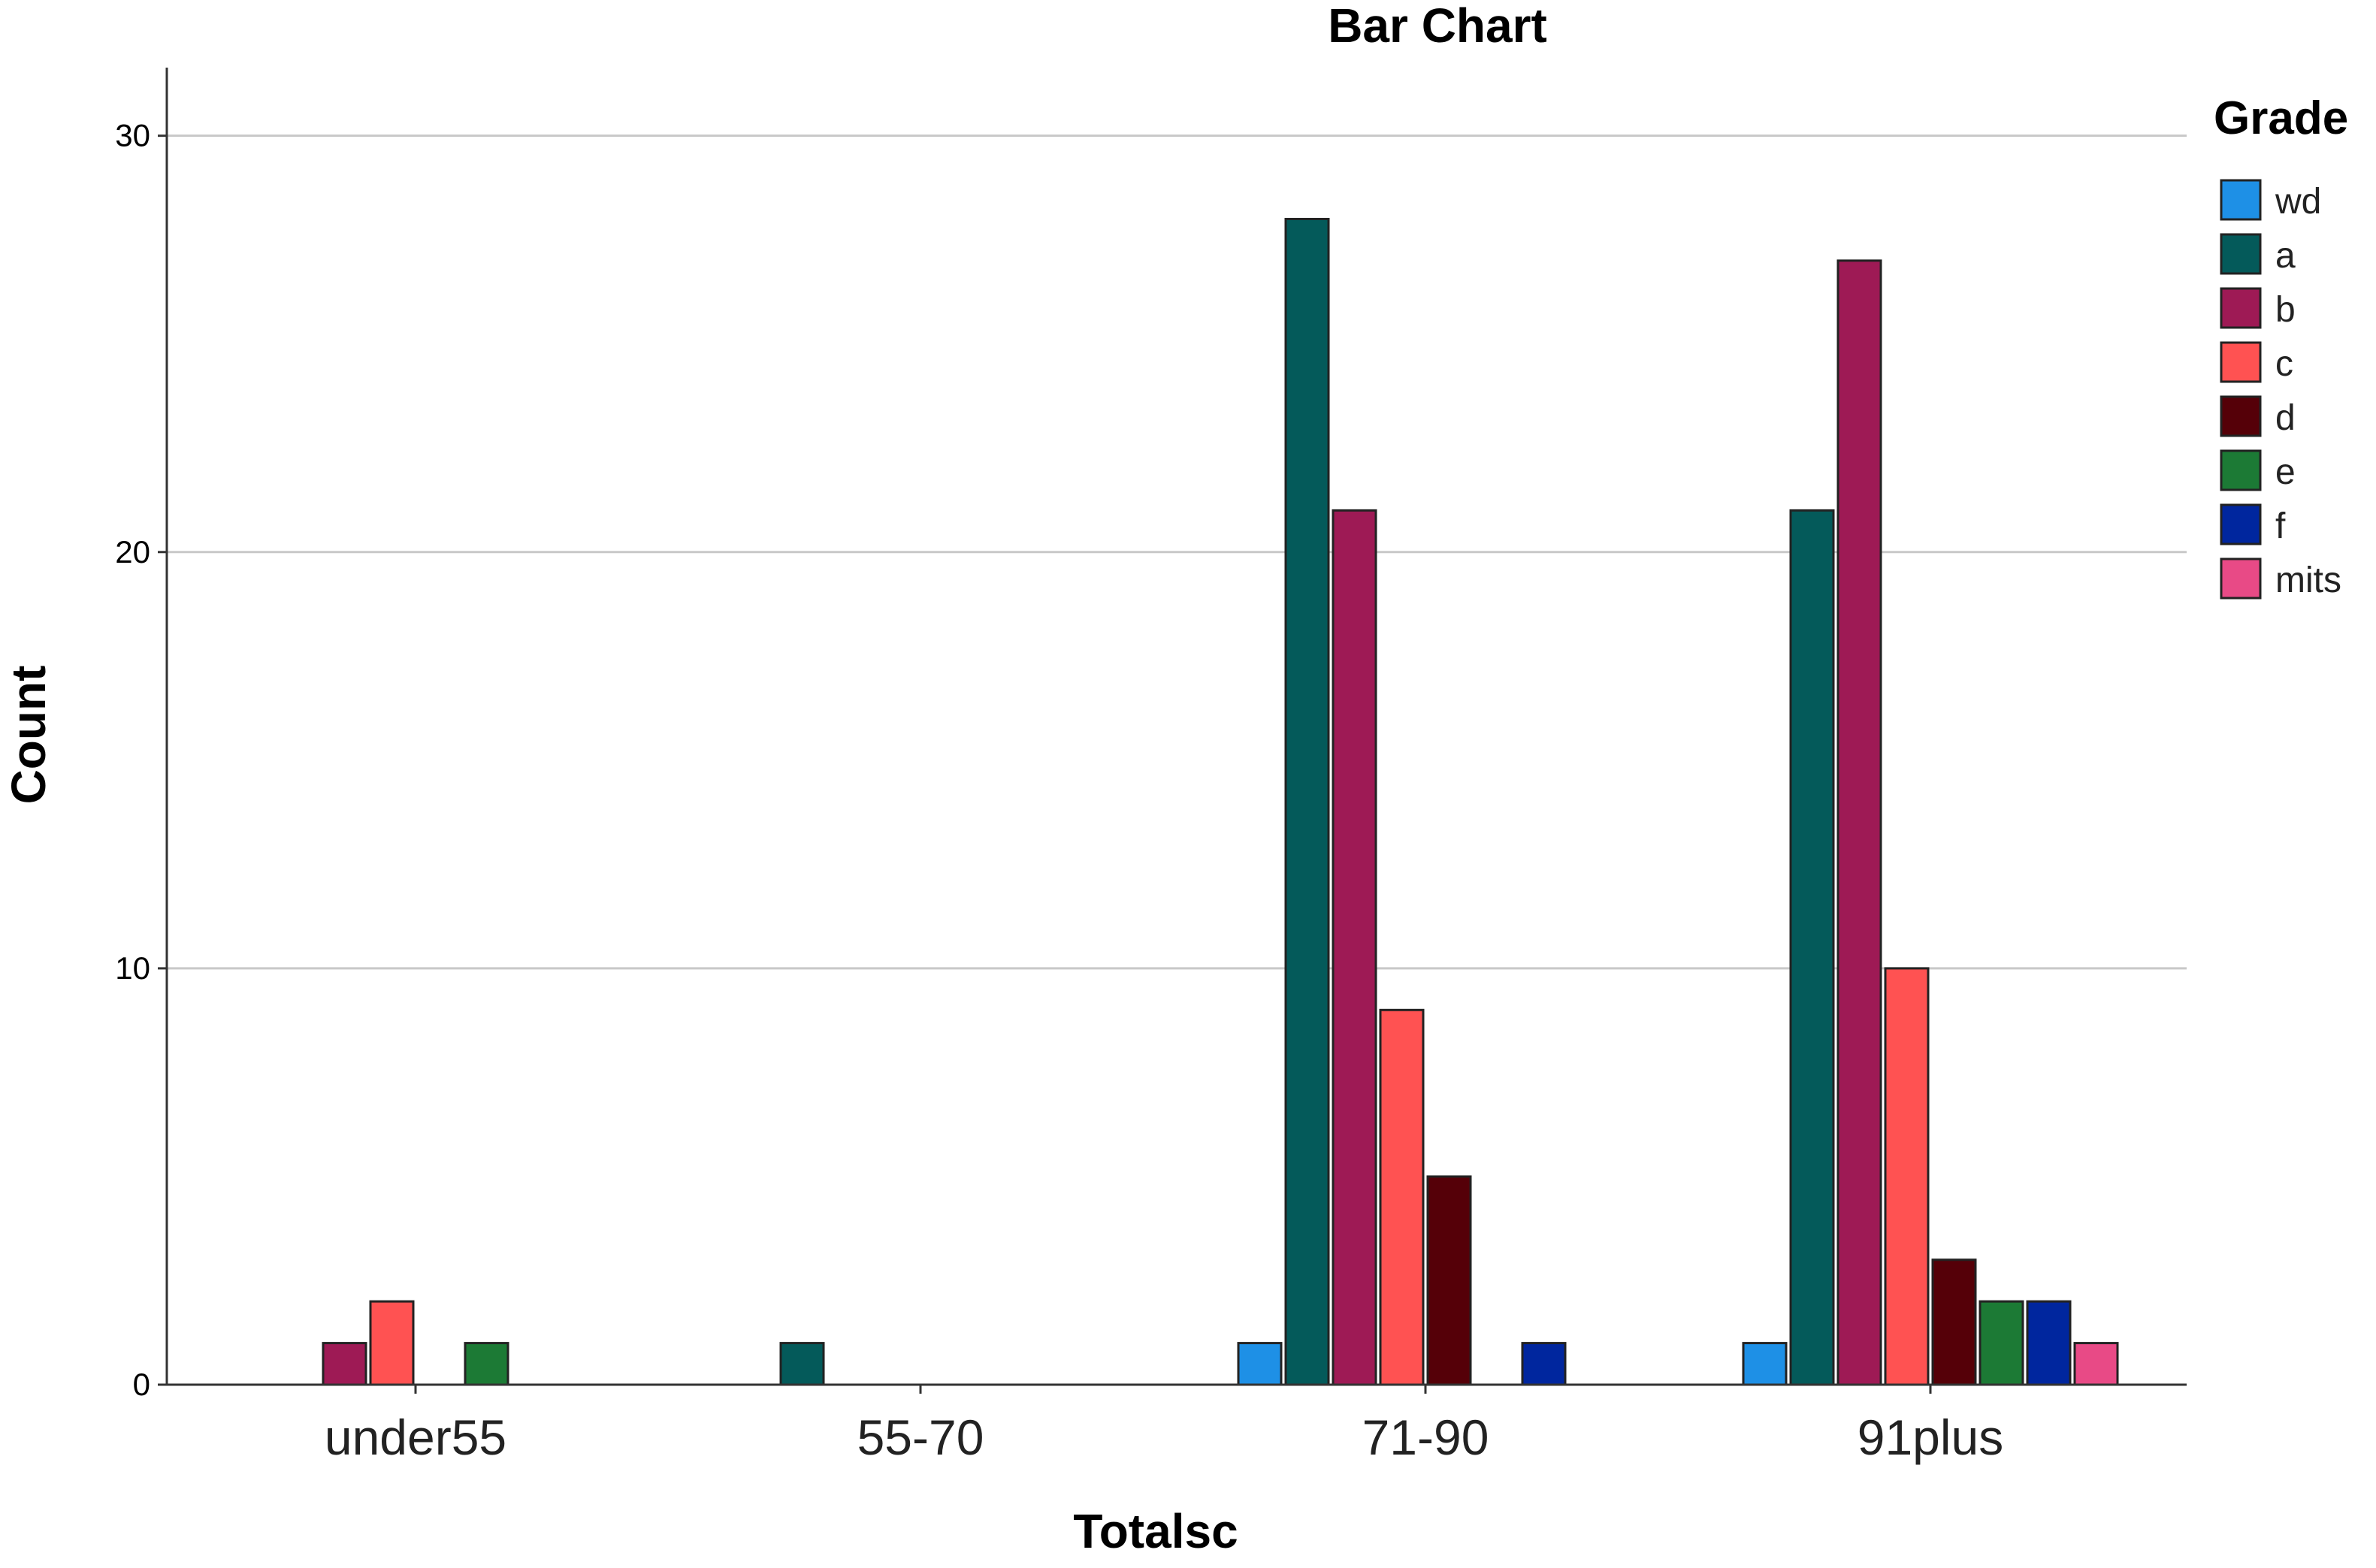 Image resolution: width=2376 pixels, height=1568 pixels. I want to click on legend-label-c: c, so click(2284, 364).